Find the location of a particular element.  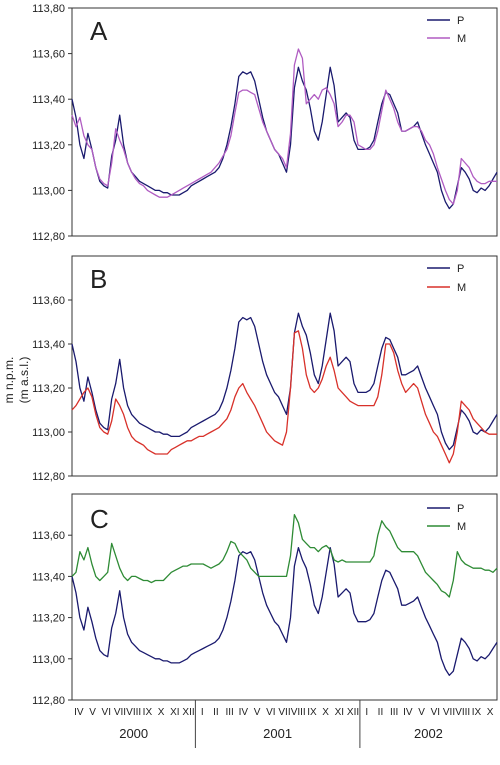

panel-a-letter: A is located at coordinates (99, 31).